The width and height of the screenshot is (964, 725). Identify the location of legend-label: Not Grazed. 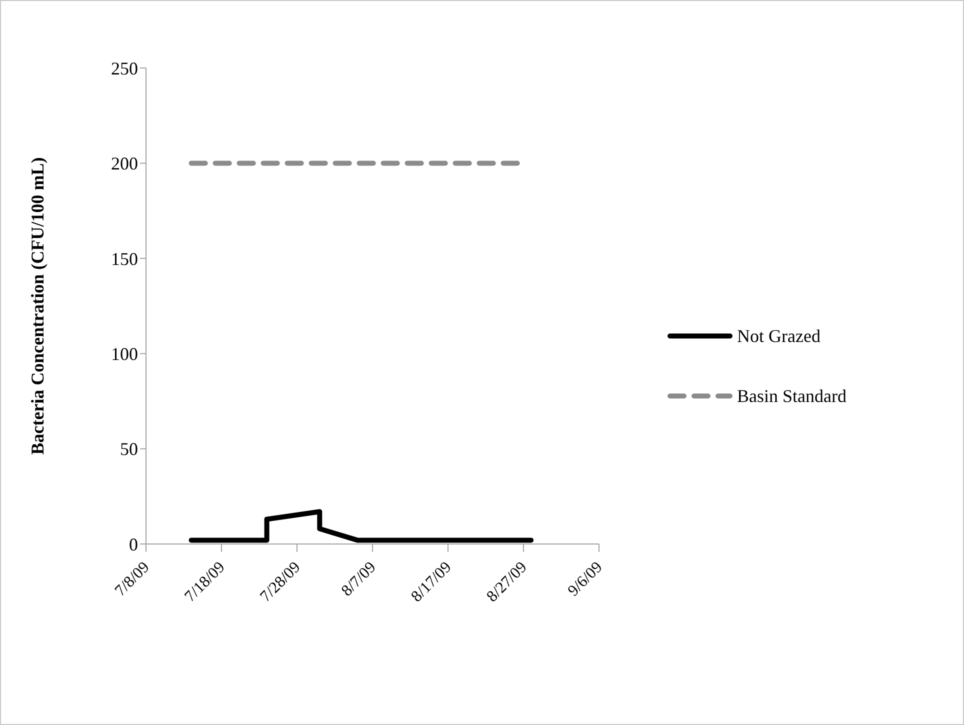
(778, 336).